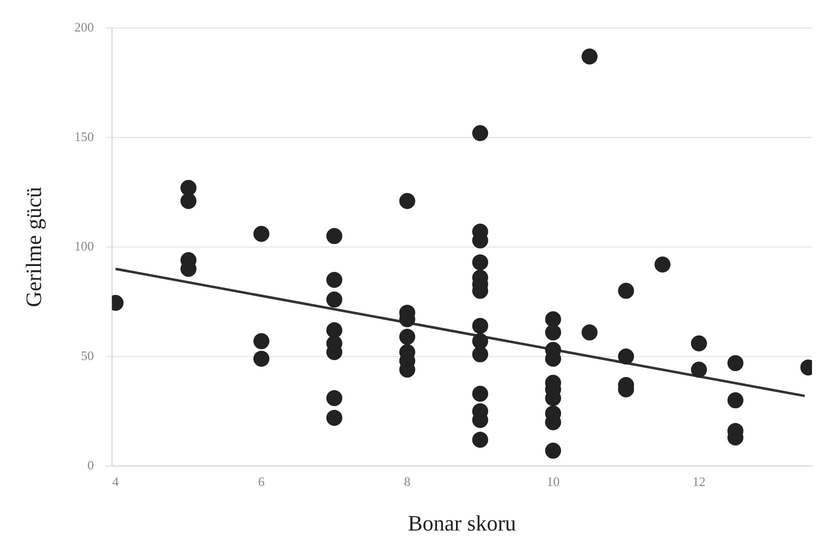 This screenshot has width=834, height=560. What do you see at coordinates (33, 247) in the screenshot?
I see `y-axis-title: Gerilme gücü` at bounding box center [33, 247].